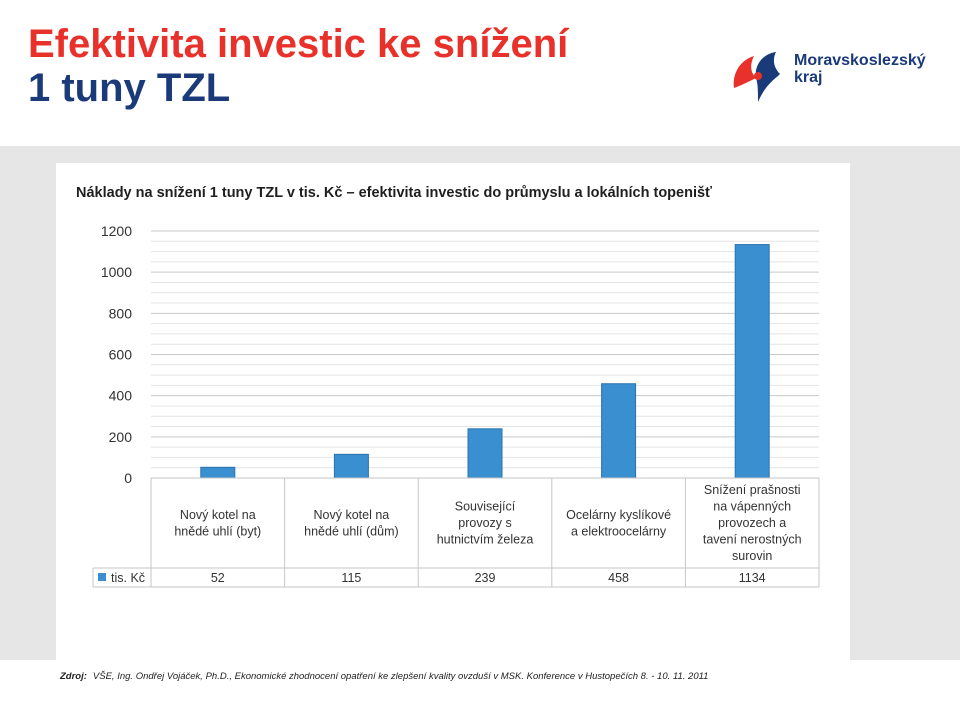  I want to click on category-label-line: na vápenných, so click(752, 507).